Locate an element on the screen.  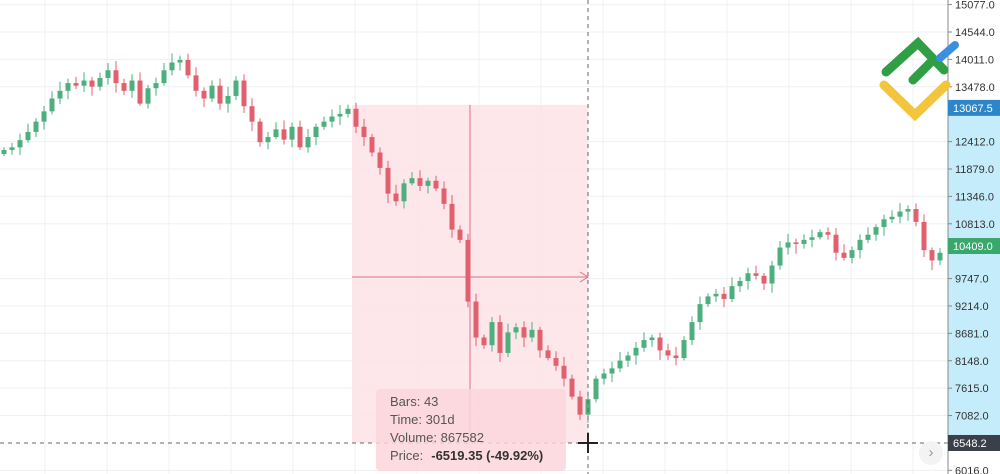
logo-blue-stroke is located at coordinates (947, 51).